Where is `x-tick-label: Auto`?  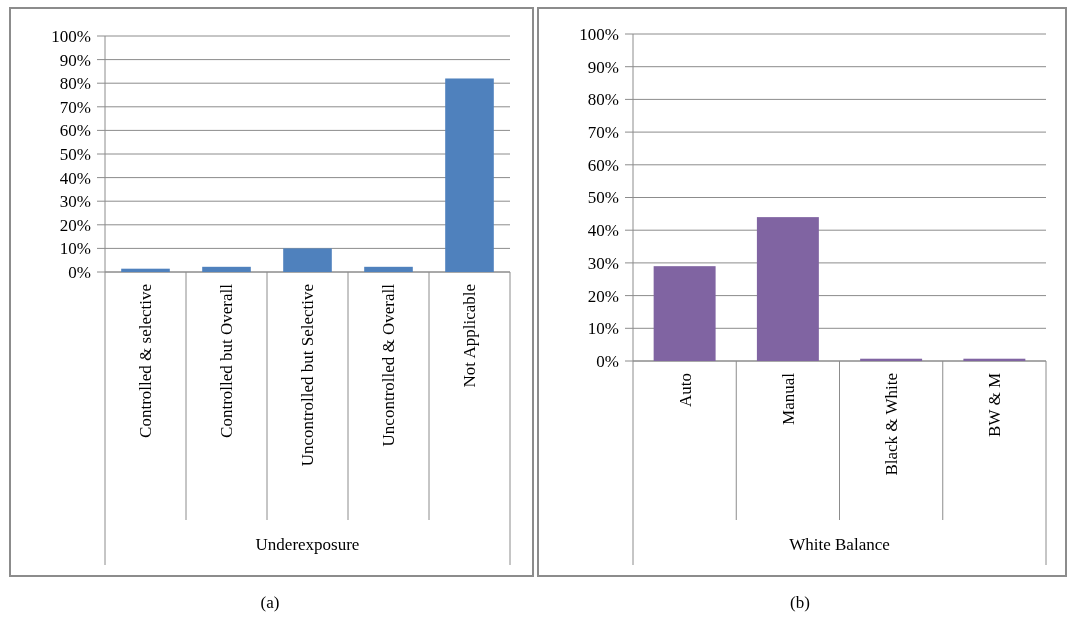
x-tick-label: Auto is located at coordinates (685, 390).